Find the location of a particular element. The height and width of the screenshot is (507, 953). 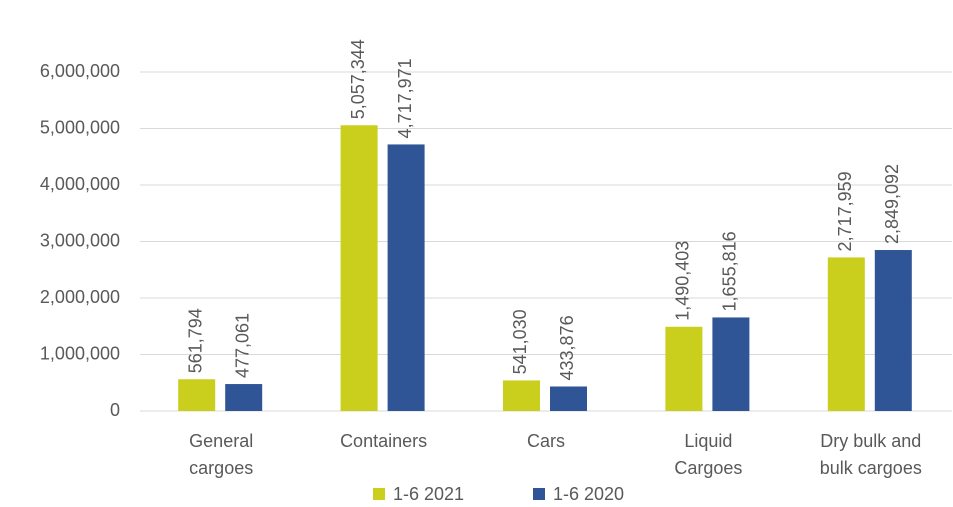

y-tick-label: 6,000,000 is located at coordinates (80, 71).